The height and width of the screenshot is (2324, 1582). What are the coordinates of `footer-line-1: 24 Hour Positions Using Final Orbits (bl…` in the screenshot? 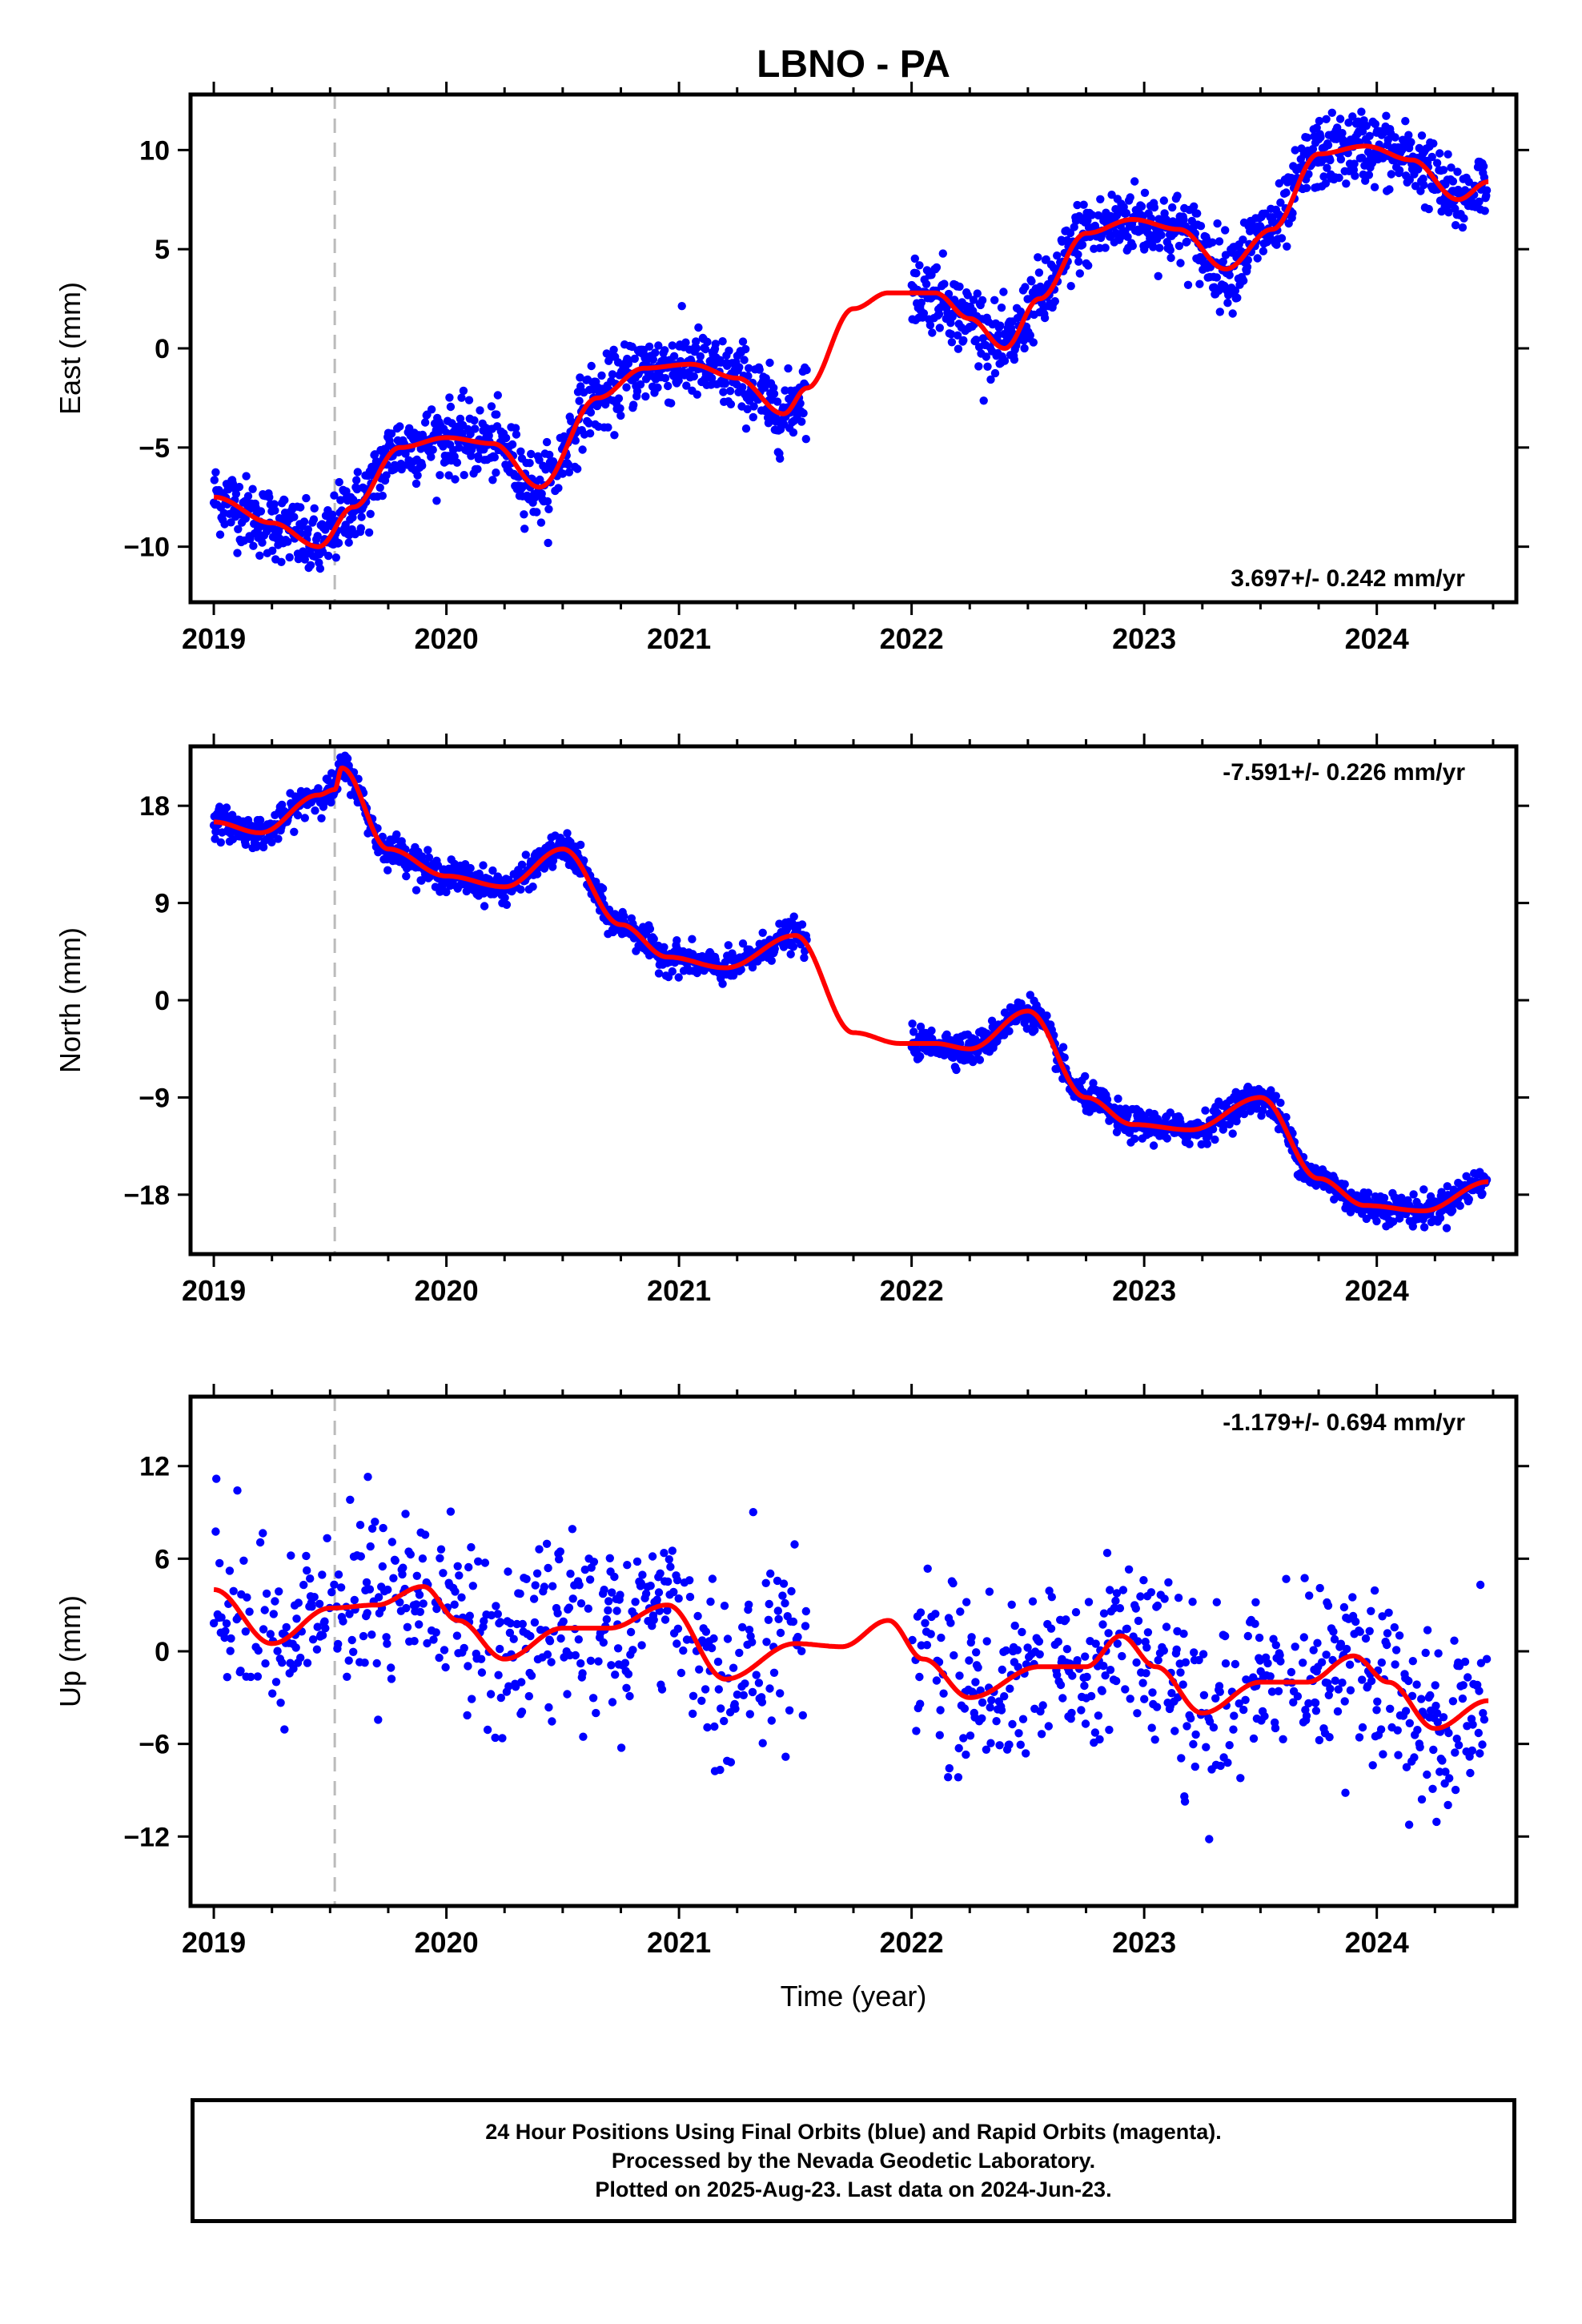 It's located at (853, 2132).